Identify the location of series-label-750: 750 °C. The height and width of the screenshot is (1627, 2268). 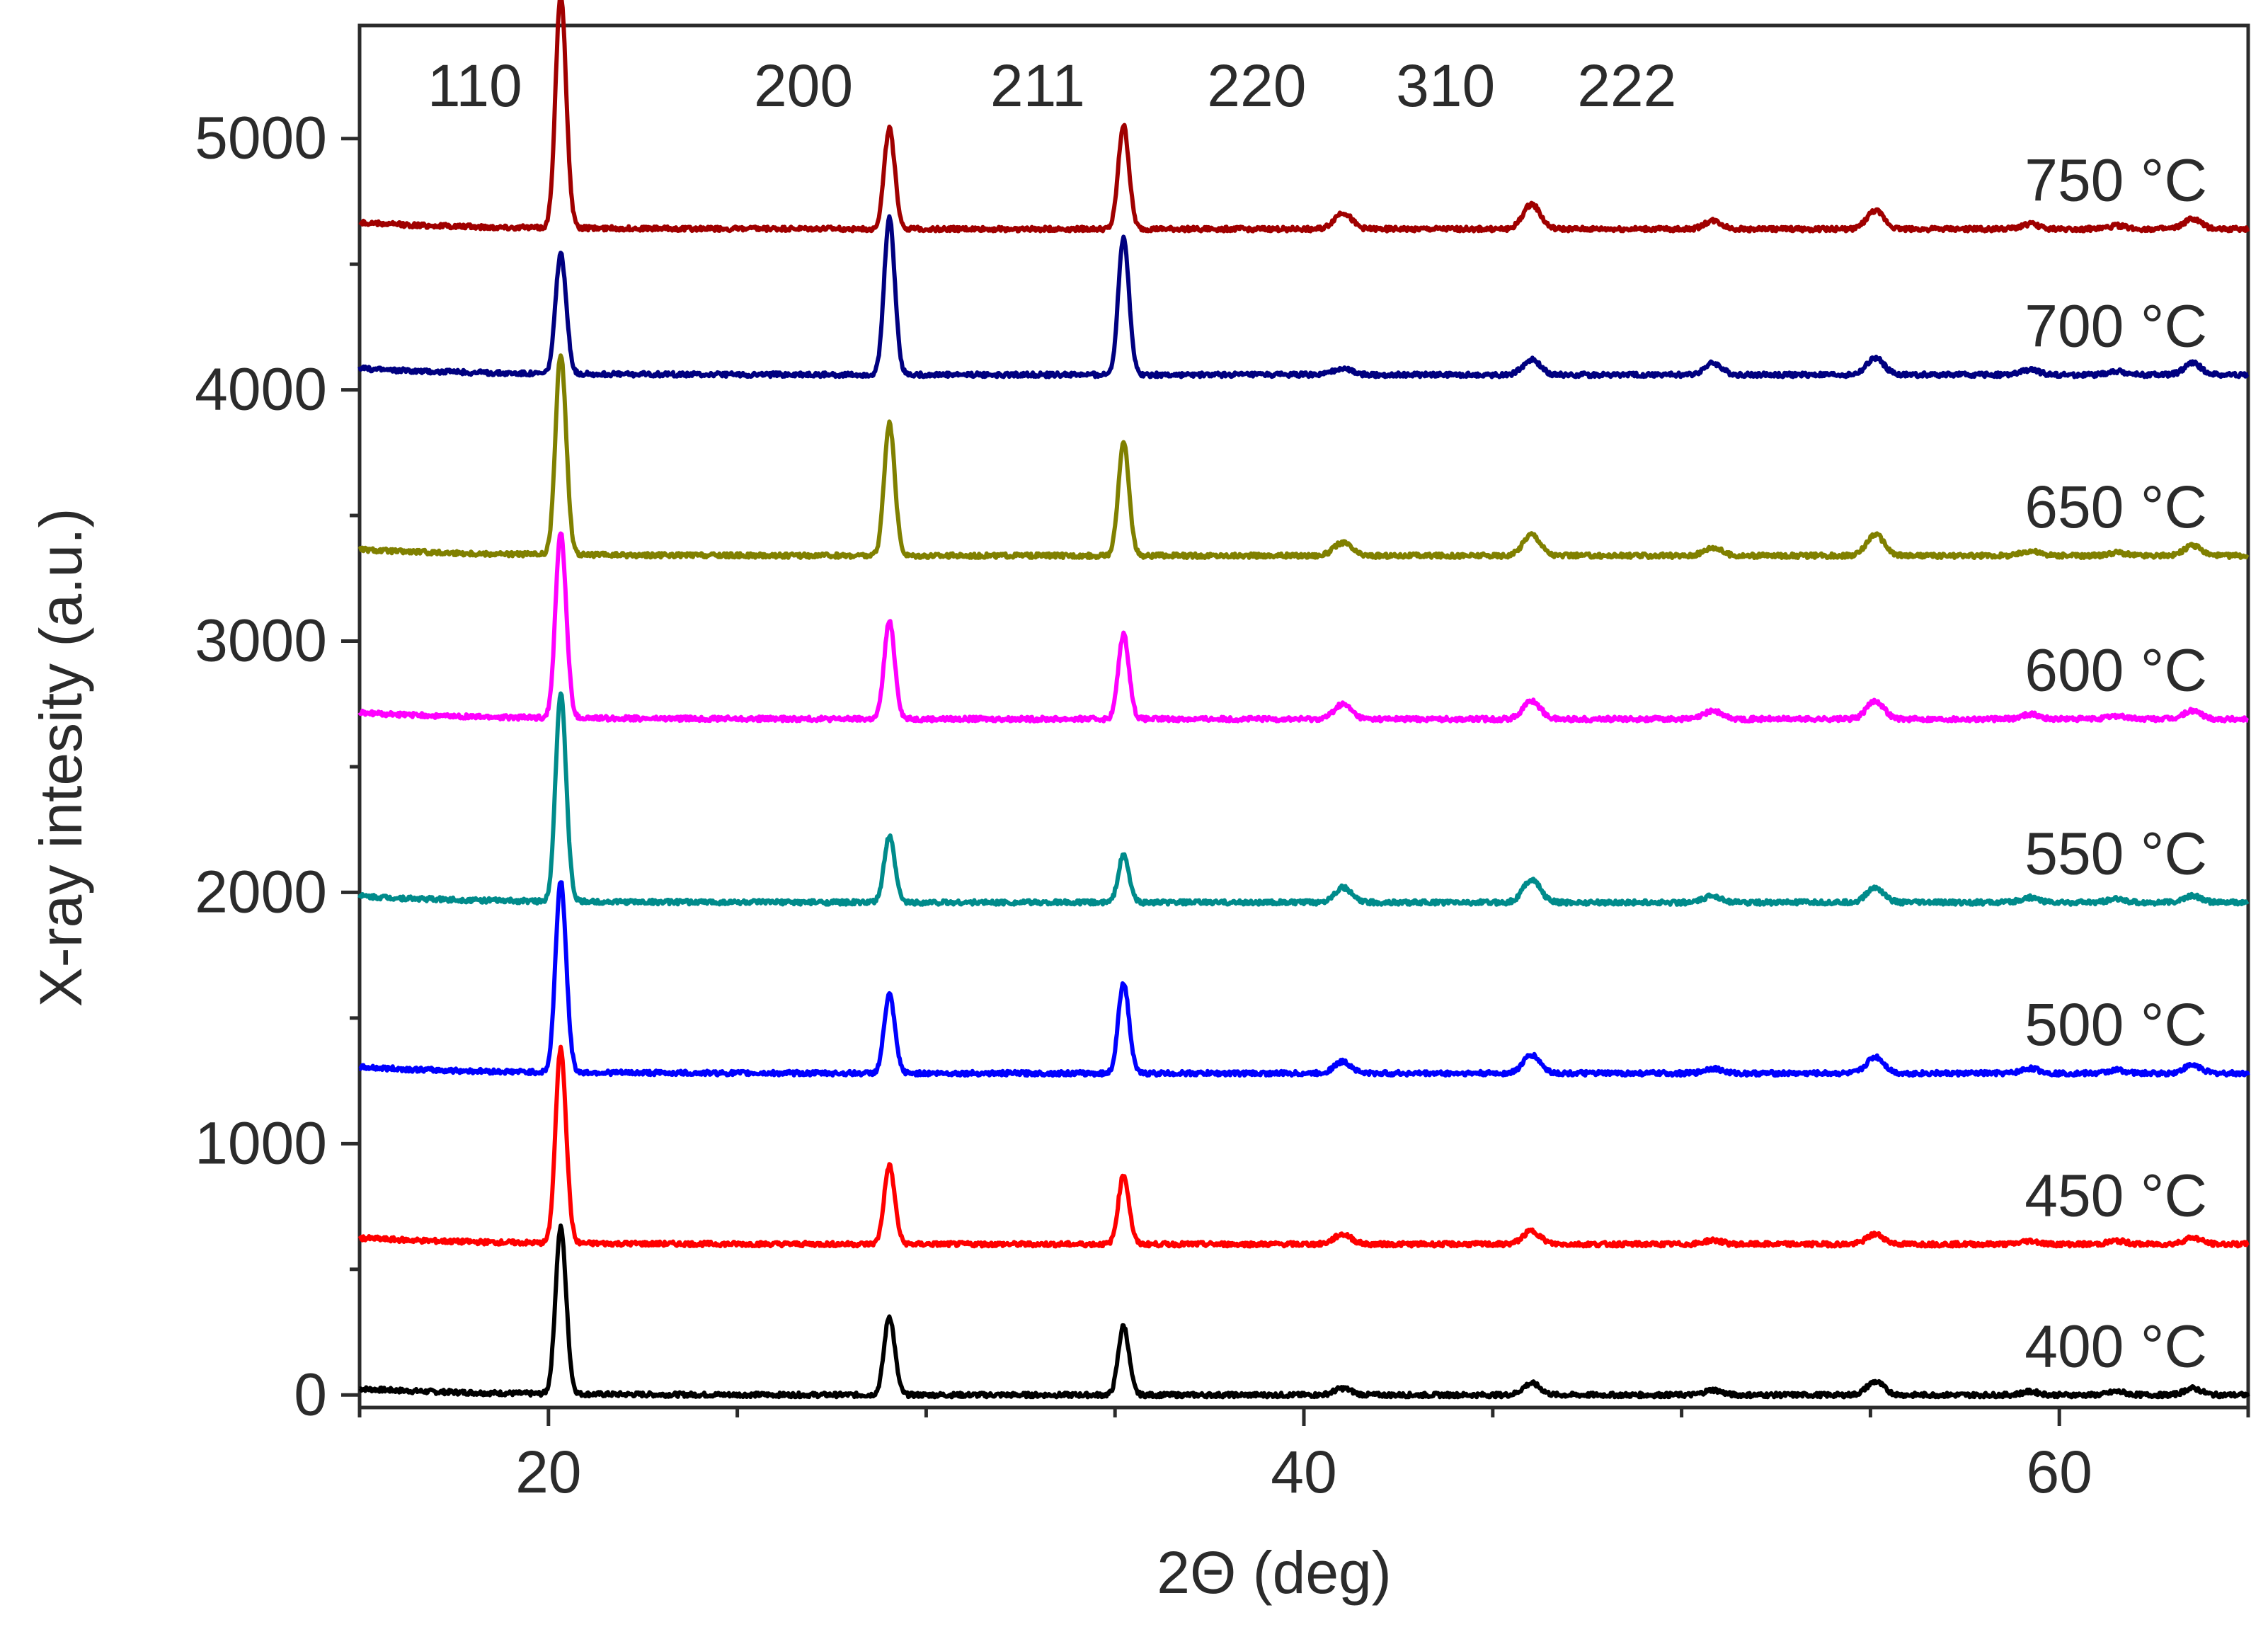
(2115, 180).